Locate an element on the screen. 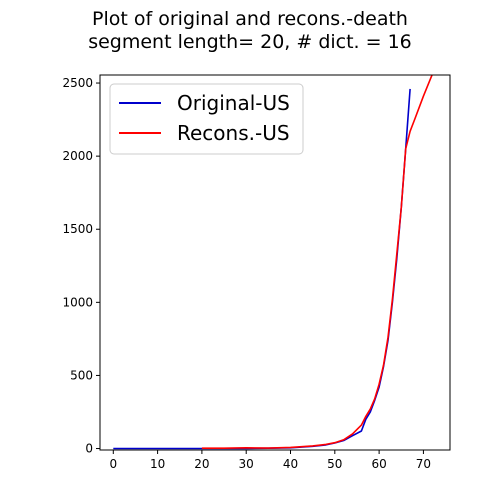  x-tick-label: 50 is located at coordinates (334, 464).